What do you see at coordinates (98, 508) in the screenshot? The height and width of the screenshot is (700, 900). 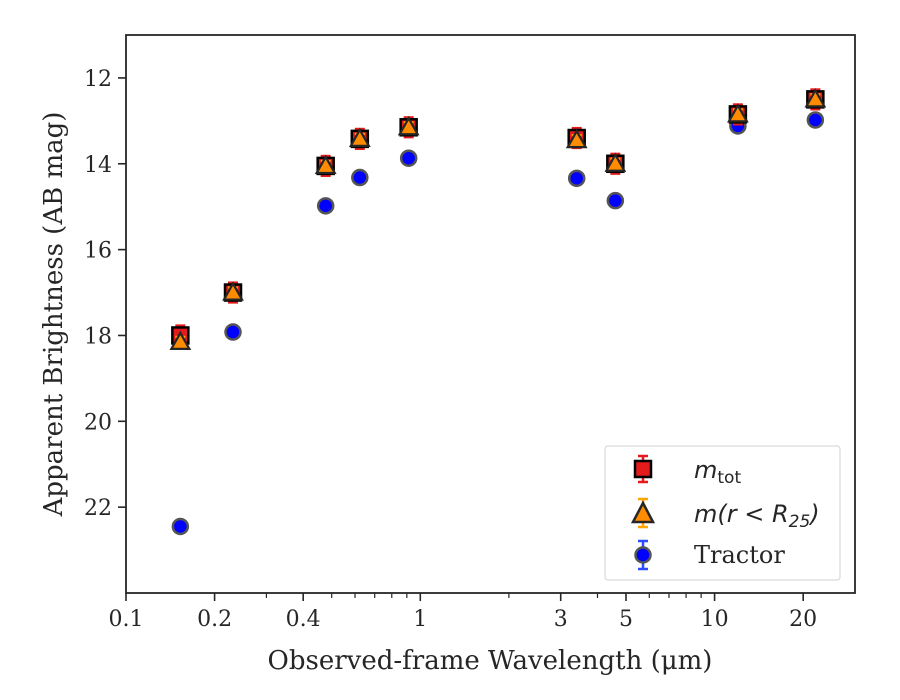 I see `y-tick-label: 22` at bounding box center [98, 508].